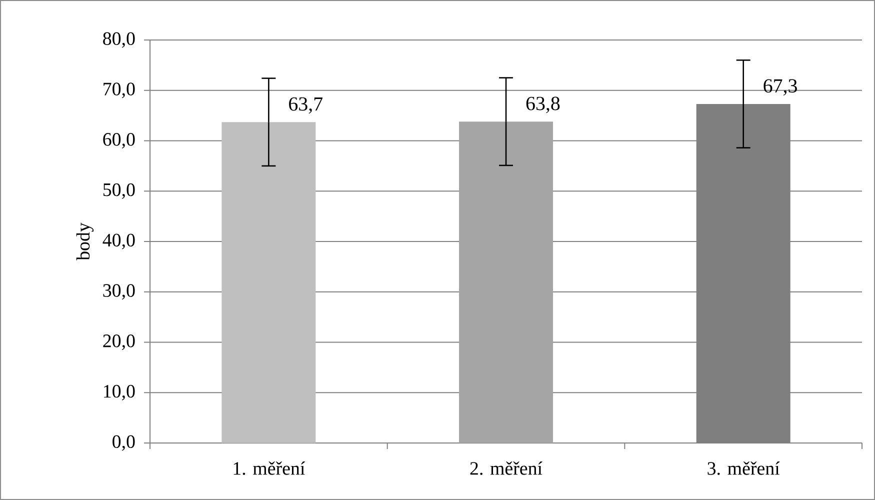 The width and height of the screenshot is (875, 500). Describe the element at coordinates (744, 468) in the screenshot. I see `x-tick-label: 3. měření` at that location.